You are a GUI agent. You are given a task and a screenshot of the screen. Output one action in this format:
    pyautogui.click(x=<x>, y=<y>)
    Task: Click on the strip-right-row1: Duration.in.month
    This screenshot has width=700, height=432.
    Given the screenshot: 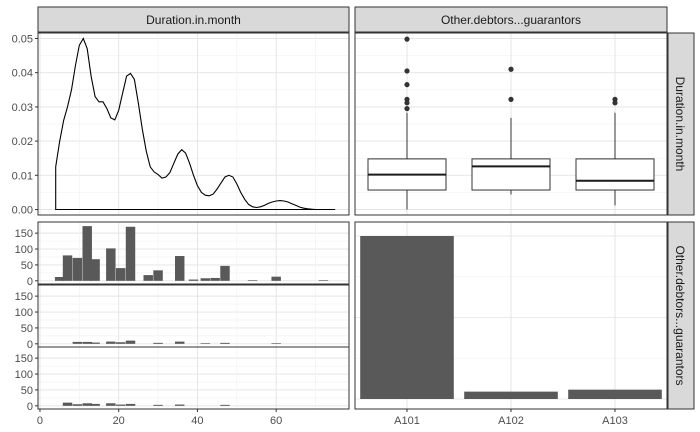 What is the action you would take?
    pyautogui.click(x=681, y=124)
    